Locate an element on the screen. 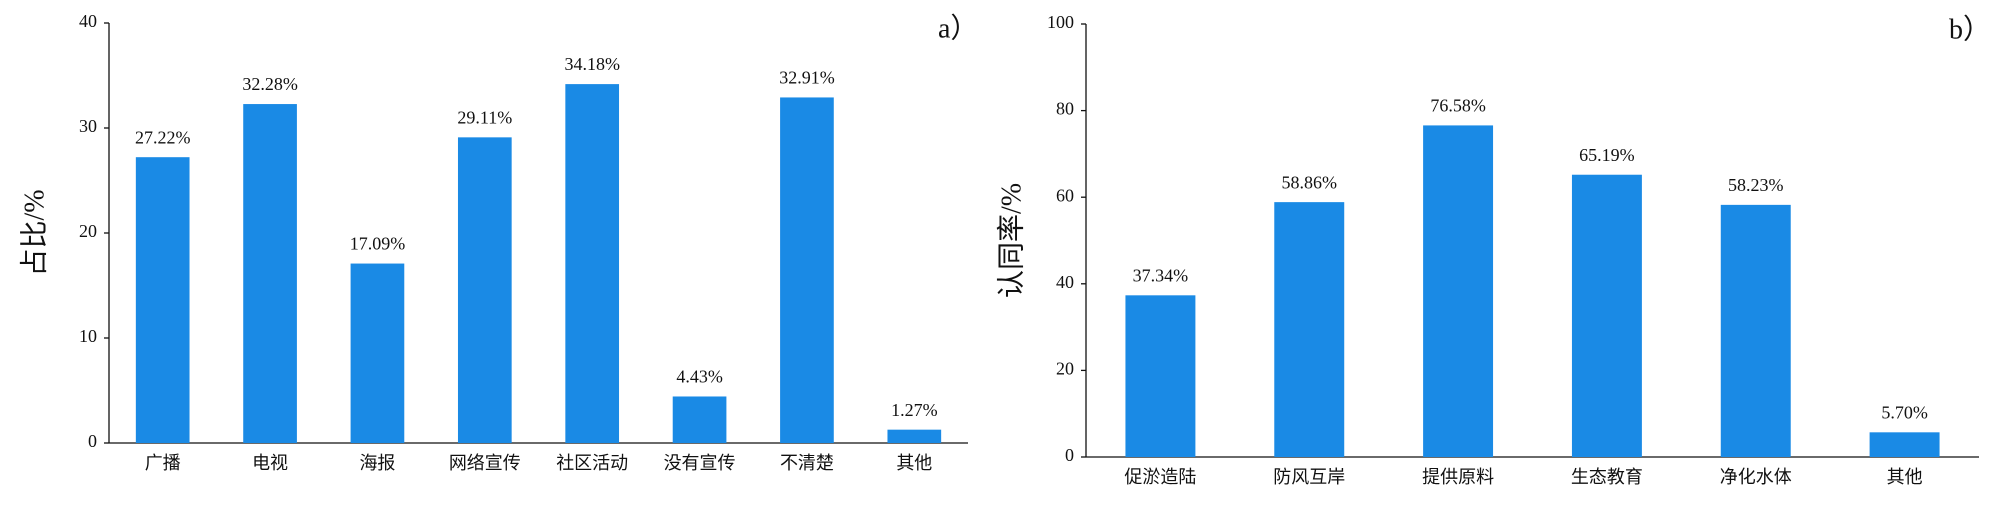 Image resolution: width=2008 pixels, height=509 pixels. x-tick-label: 社区活动 is located at coordinates (592, 463).